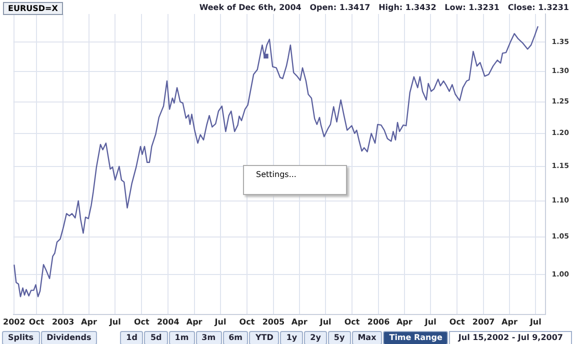  I want to click on text: Week of Dec 6th, 2004 Open: 1.3417 High: 1.3432 Low: 1.3231 Close: 1.3231, so click(384, 7).